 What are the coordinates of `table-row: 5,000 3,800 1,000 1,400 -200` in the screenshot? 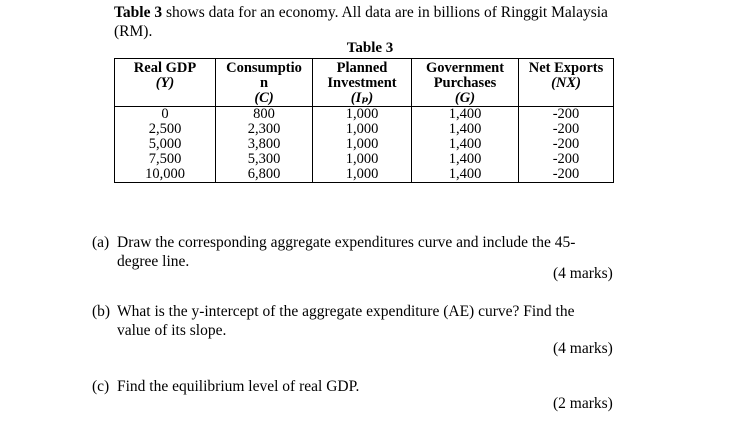 It's located at (364, 144).